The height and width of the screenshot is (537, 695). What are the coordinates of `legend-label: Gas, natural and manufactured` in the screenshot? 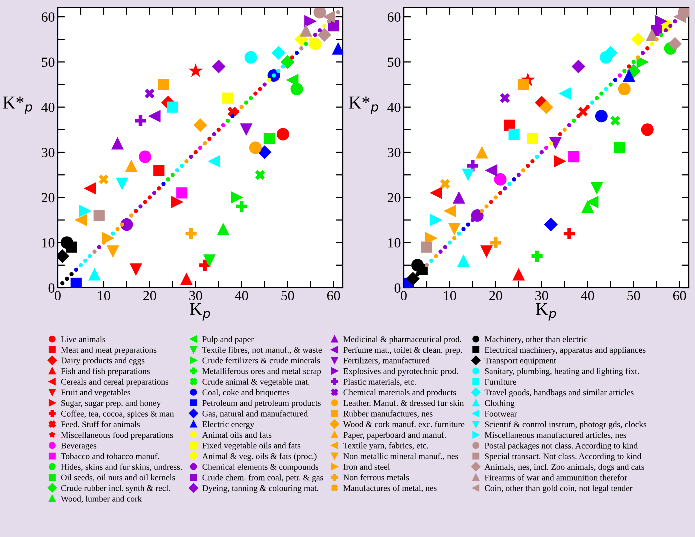 It's located at (255, 414).